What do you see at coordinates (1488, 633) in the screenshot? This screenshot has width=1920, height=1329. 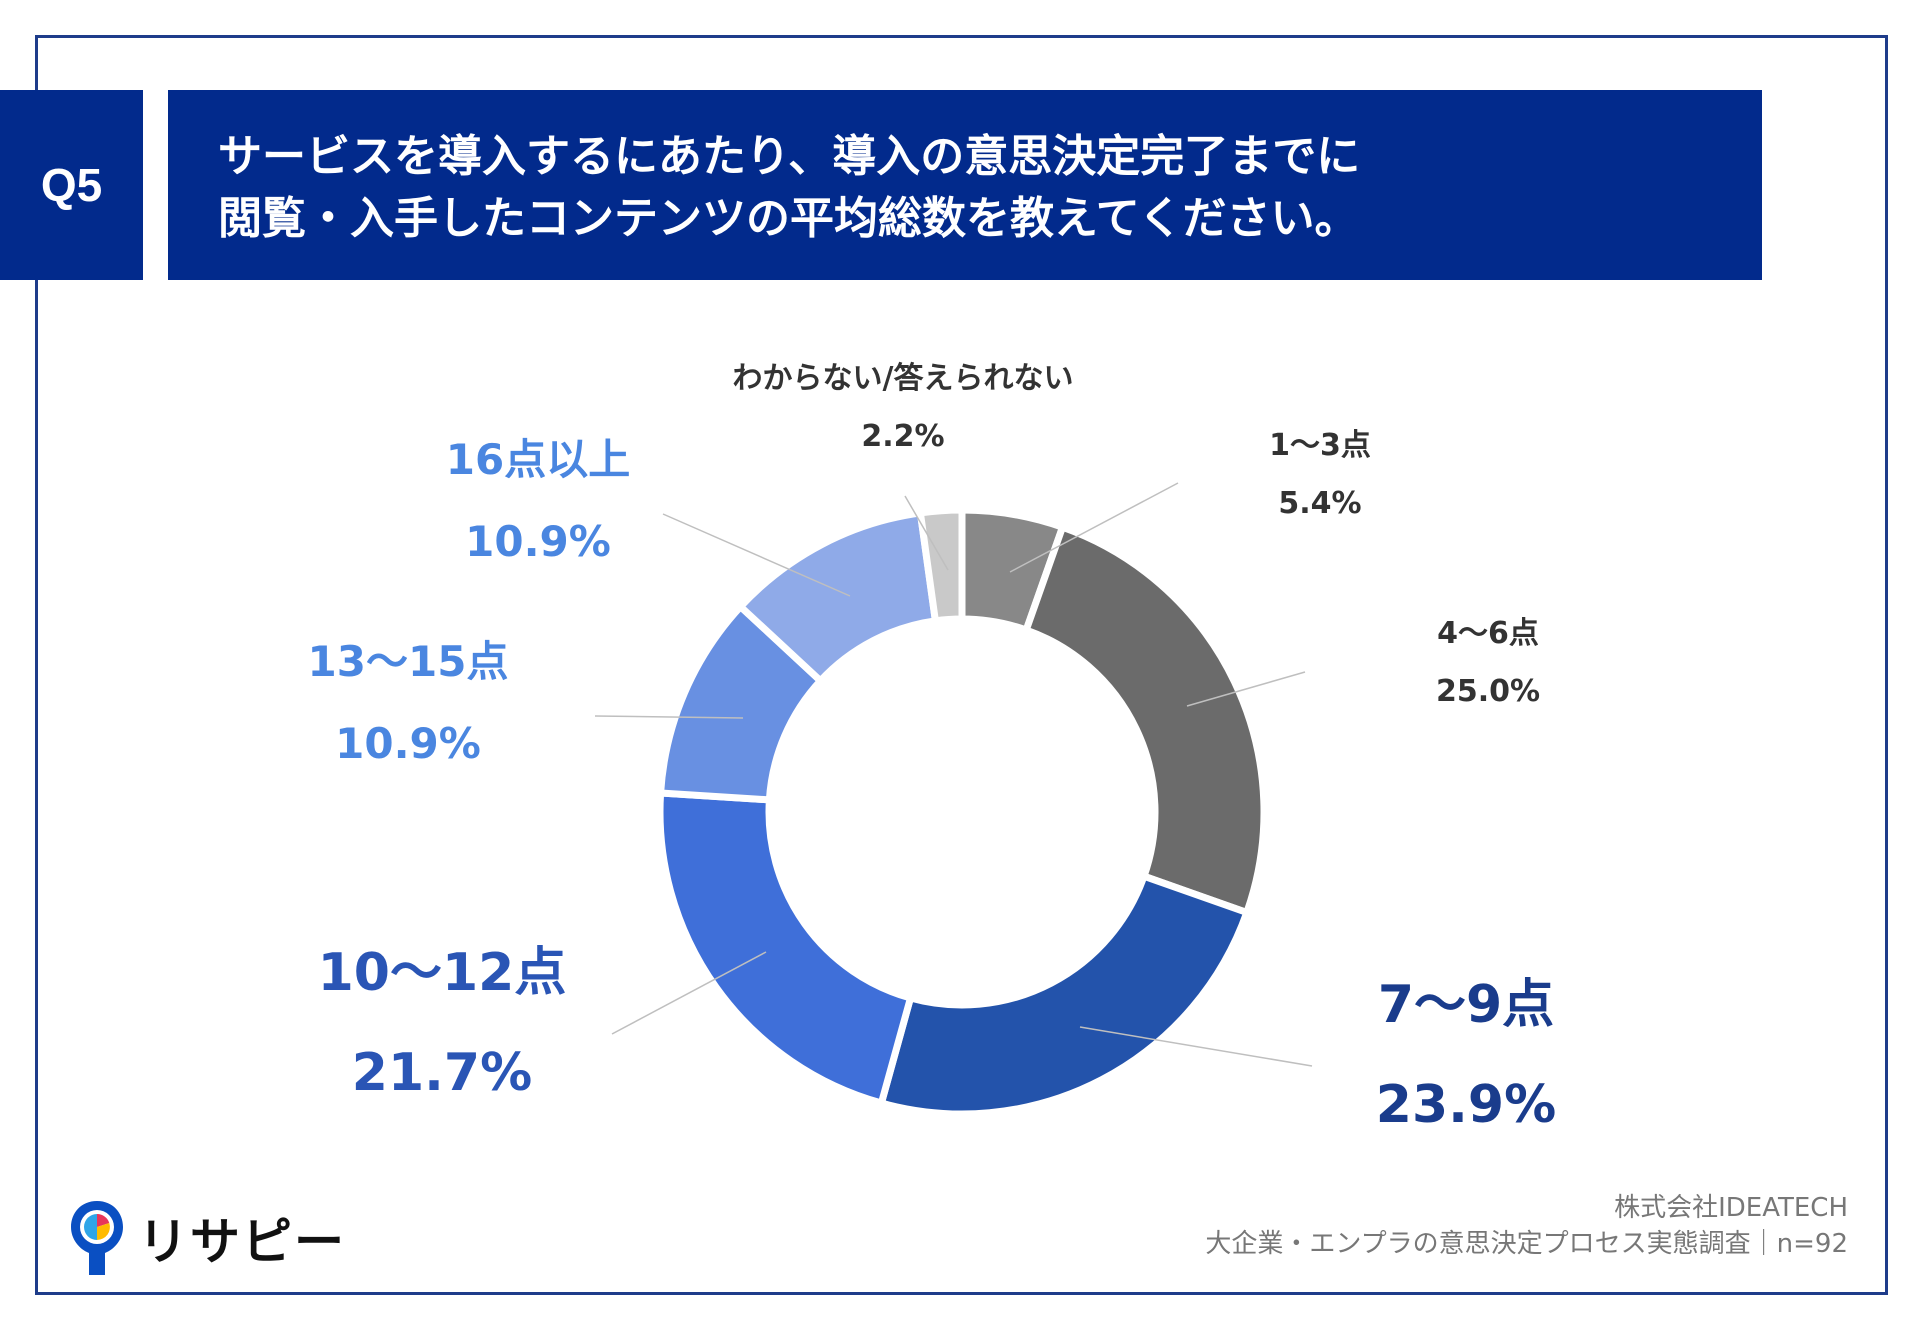 I see `slice-category-label: 4〜6点` at bounding box center [1488, 633].